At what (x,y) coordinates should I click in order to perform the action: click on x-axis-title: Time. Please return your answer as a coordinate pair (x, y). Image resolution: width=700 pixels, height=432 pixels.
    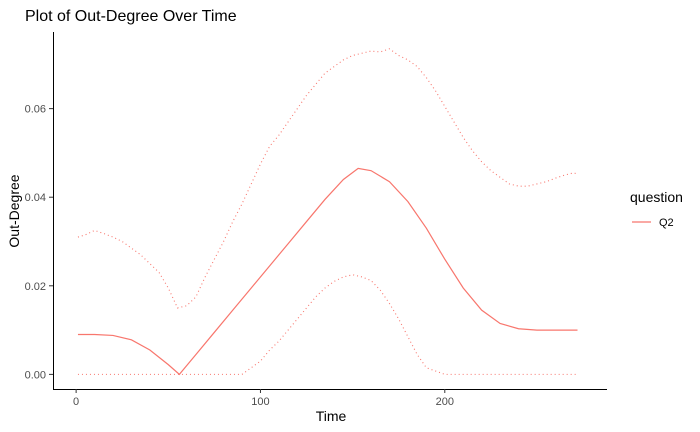
    Looking at the image, I should click on (331, 416).